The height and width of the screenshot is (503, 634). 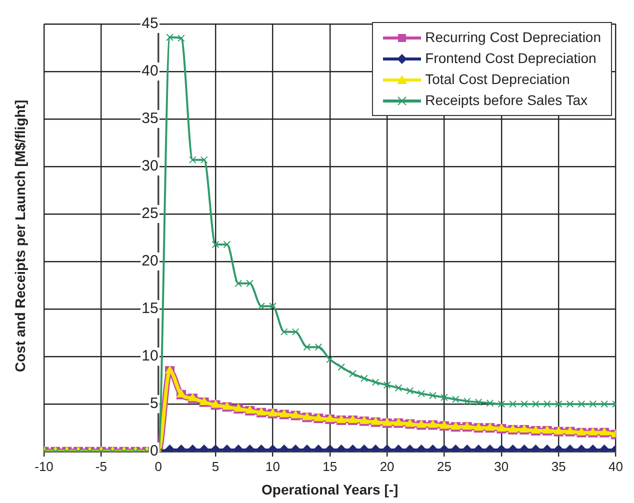 I want to click on x-tick-label: 40, so click(x=616, y=466).